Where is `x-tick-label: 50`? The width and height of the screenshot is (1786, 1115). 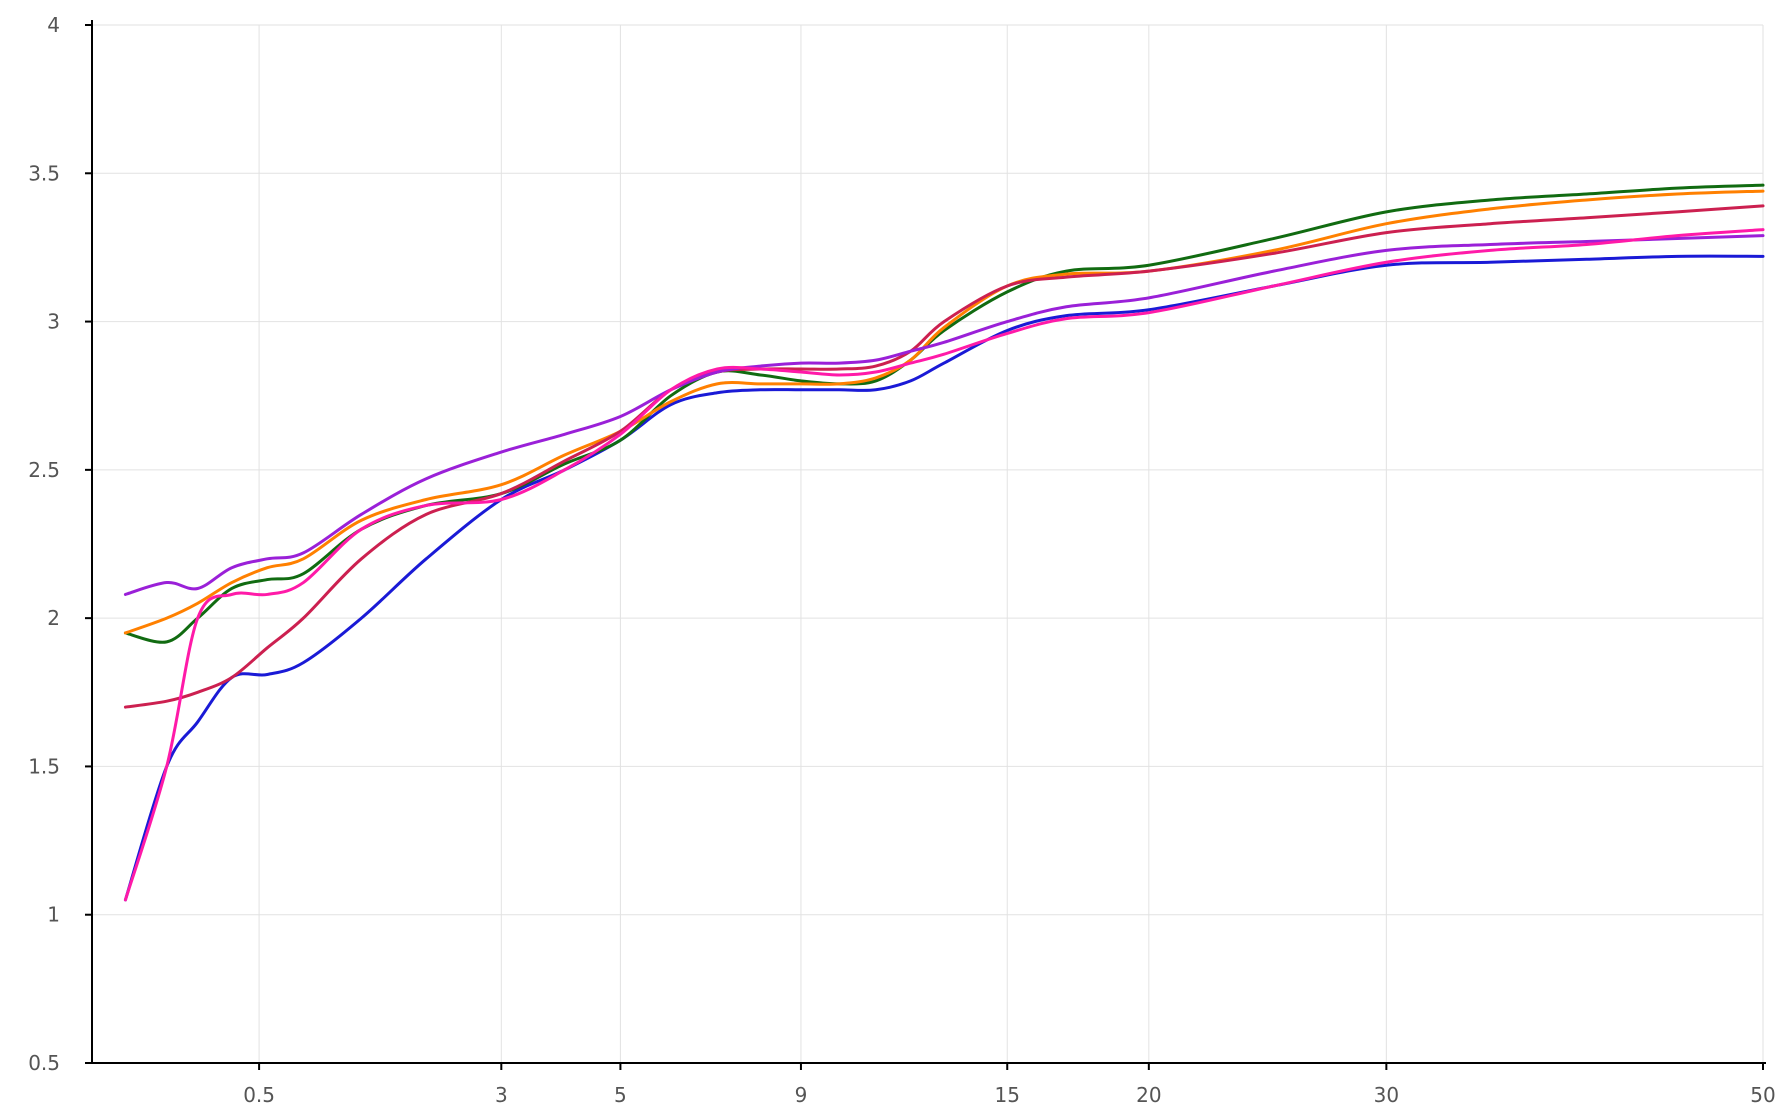 x-tick-label: 50 is located at coordinates (1762, 1095).